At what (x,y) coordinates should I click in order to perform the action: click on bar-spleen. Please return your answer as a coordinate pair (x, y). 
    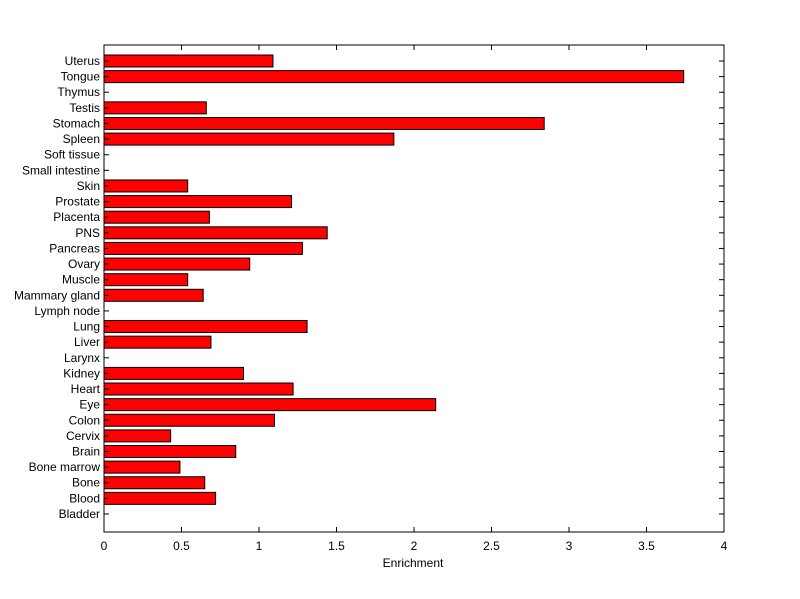
    Looking at the image, I should click on (249, 139).